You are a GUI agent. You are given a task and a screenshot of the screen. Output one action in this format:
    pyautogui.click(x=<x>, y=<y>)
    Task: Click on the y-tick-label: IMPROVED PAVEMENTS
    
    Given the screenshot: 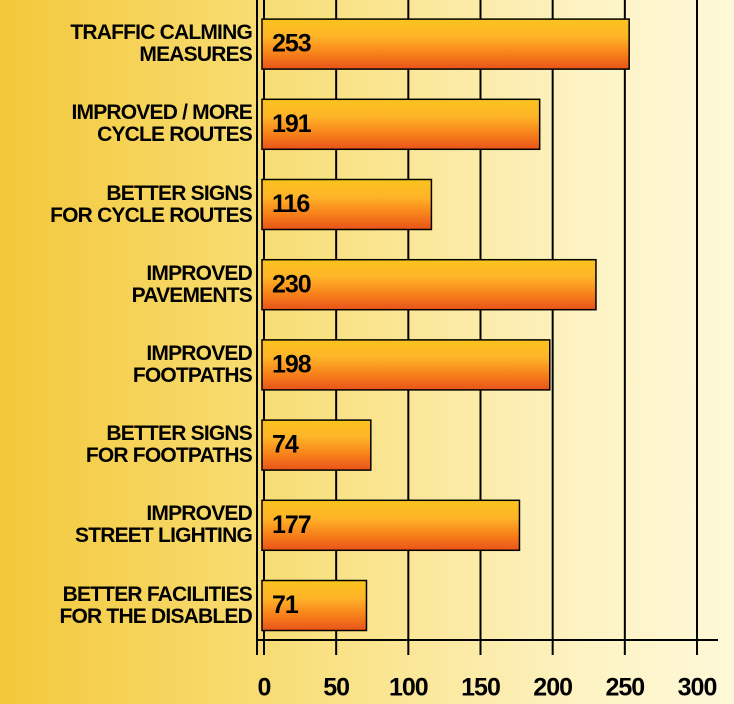 What is the action you would take?
    pyautogui.click(x=192, y=284)
    